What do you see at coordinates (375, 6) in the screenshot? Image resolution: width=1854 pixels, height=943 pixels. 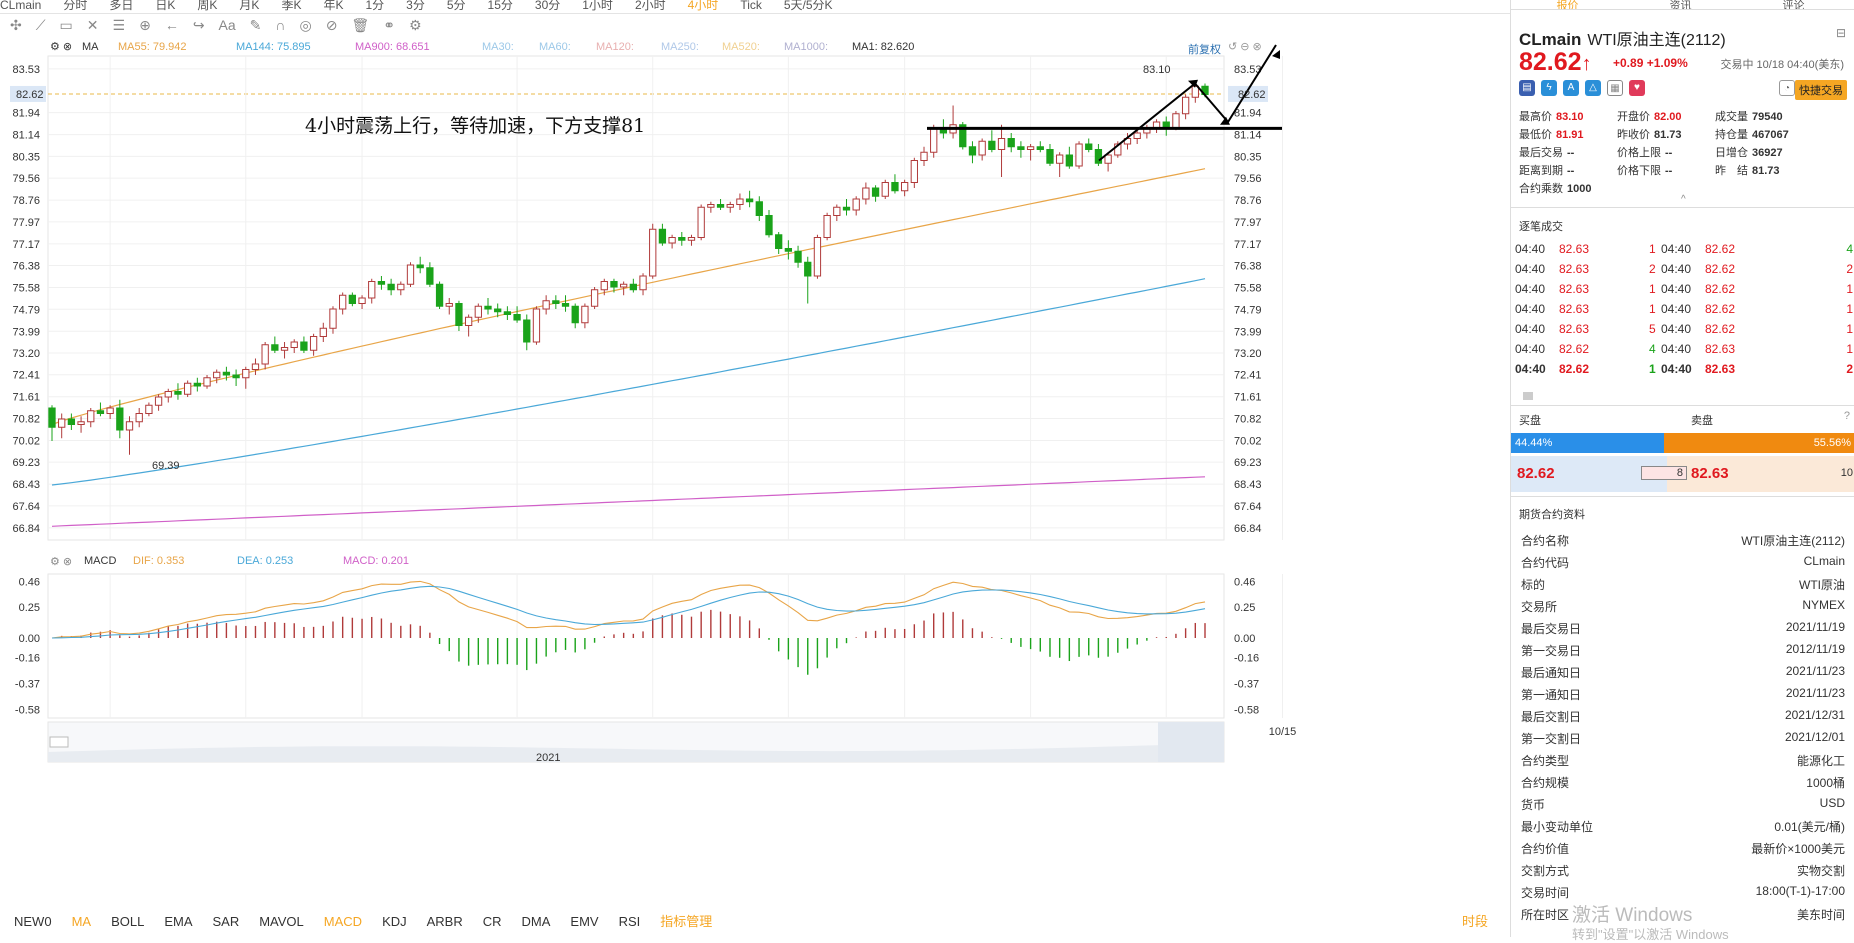 I see `period-tab-8: 1分` at bounding box center [375, 6].